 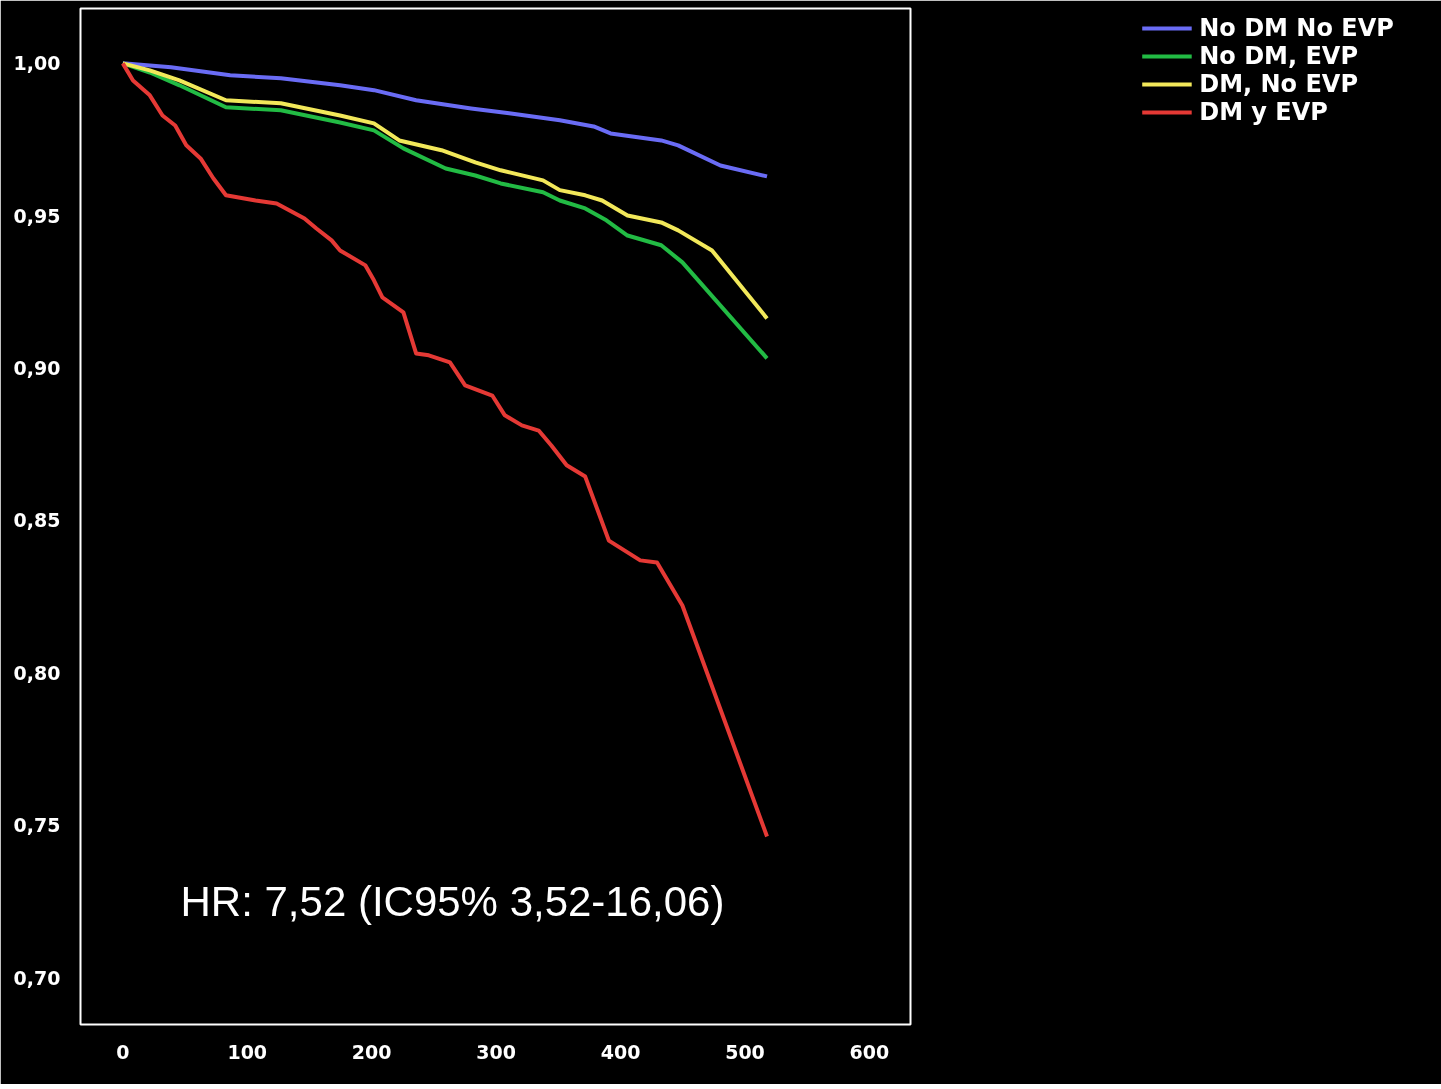 I want to click on annotation: HR: 7,52 (IC95% 3,52-16,06), so click(x=452, y=901).